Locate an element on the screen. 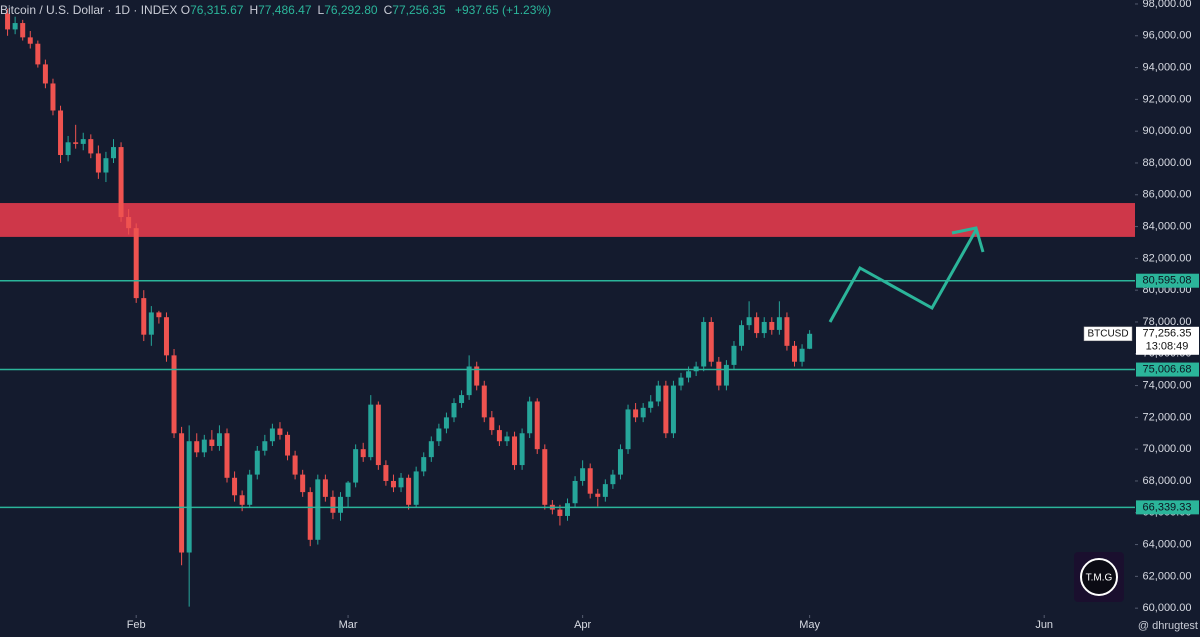  symbol-label: BTCUSD is located at coordinates (1107, 333).